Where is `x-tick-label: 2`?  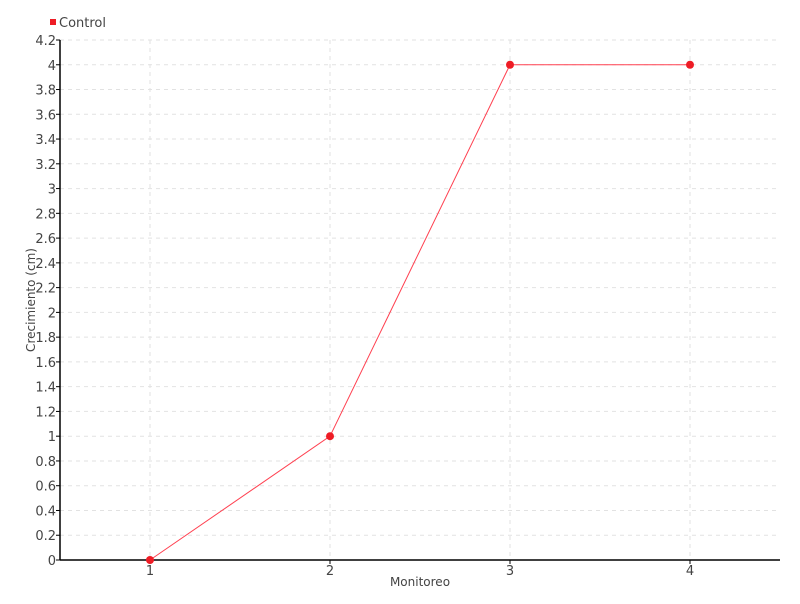
x-tick-label: 2 is located at coordinates (330, 571).